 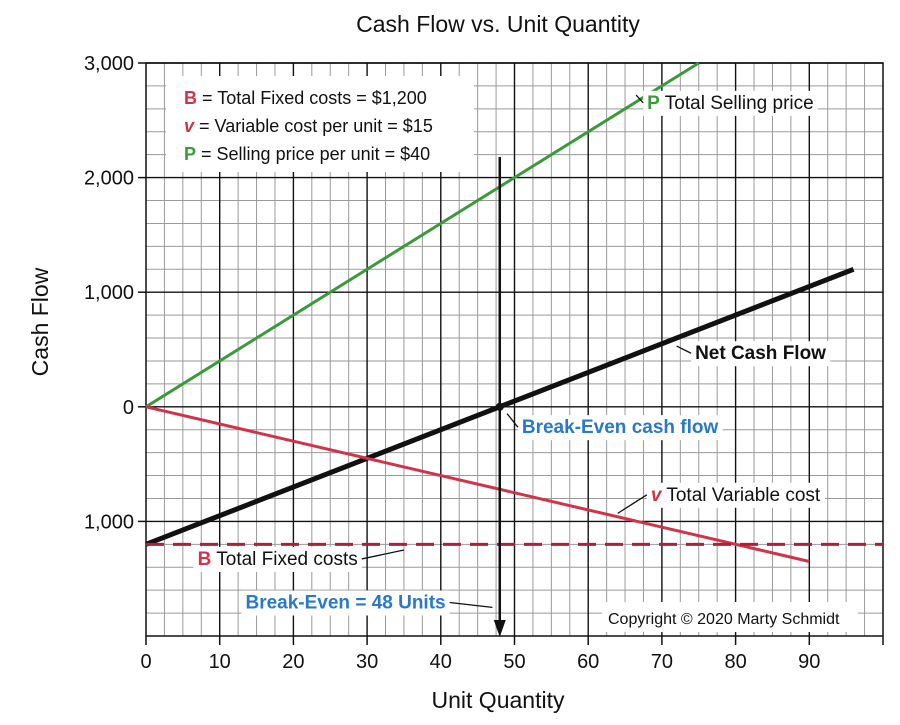 I want to click on annotation-label: Net Cash Flow, so click(x=760, y=353).